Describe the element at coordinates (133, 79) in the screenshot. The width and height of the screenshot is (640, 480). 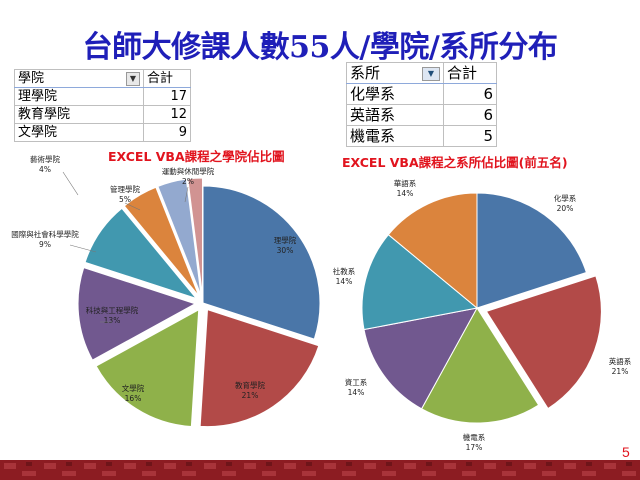
I see `dropdown-arrow-icon: ▼` at that location.